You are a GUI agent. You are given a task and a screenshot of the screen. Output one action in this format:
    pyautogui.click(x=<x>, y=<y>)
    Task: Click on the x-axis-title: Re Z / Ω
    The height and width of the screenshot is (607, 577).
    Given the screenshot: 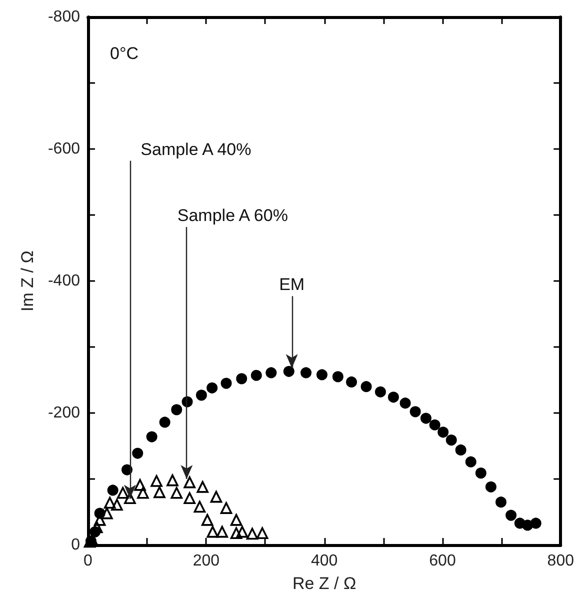 What is the action you would take?
    pyautogui.click(x=324, y=583)
    